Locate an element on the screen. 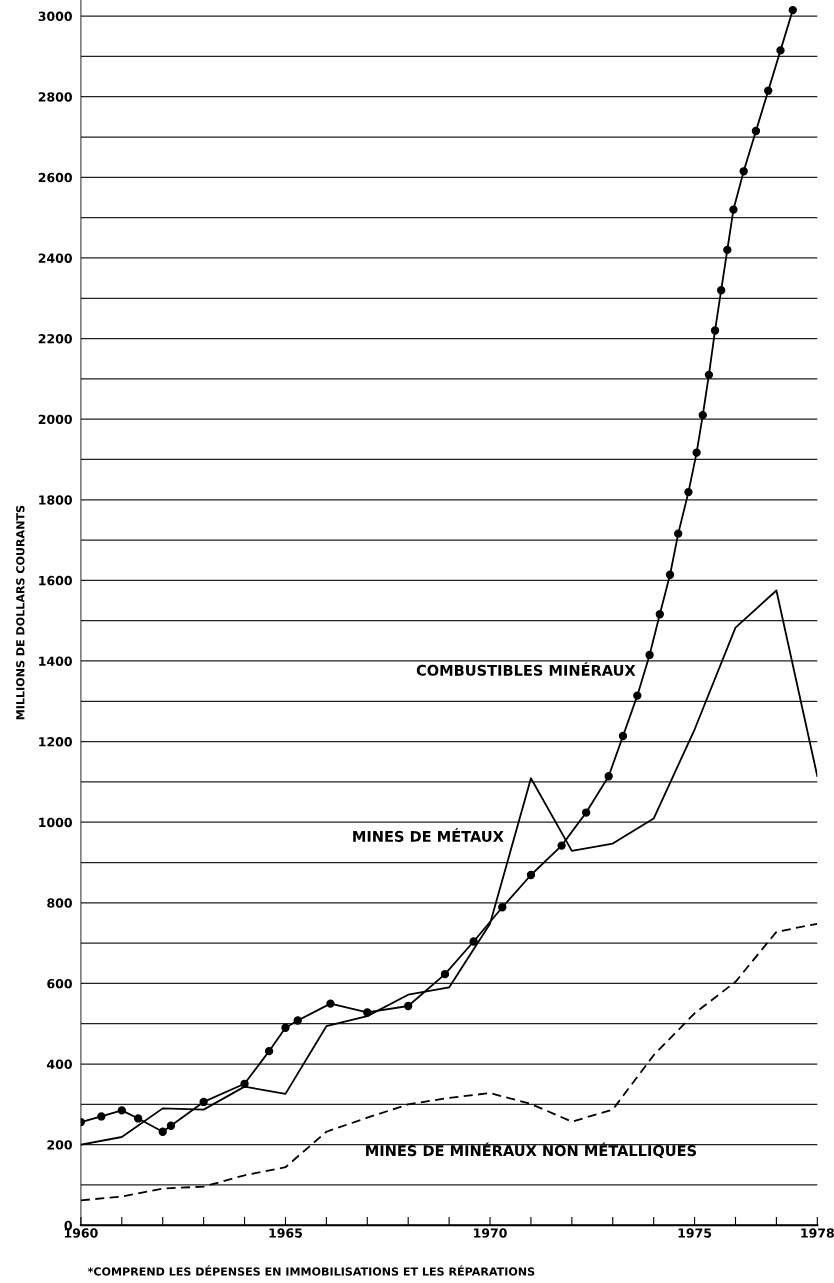 The width and height of the screenshot is (834, 1283). y-axis-title: MILLIONS DE DOLLARS COURANTS is located at coordinates (20, 612).